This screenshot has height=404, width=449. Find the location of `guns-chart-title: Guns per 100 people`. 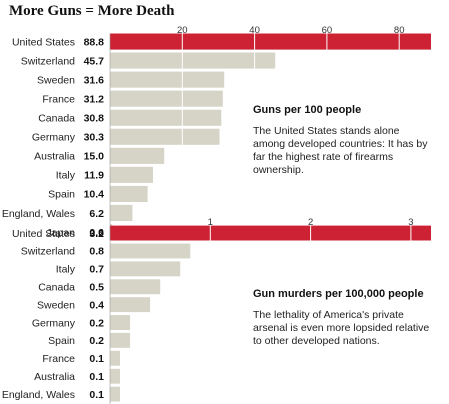

guns-chart-title: Guns per 100 people is located at coordinates (307, 110).